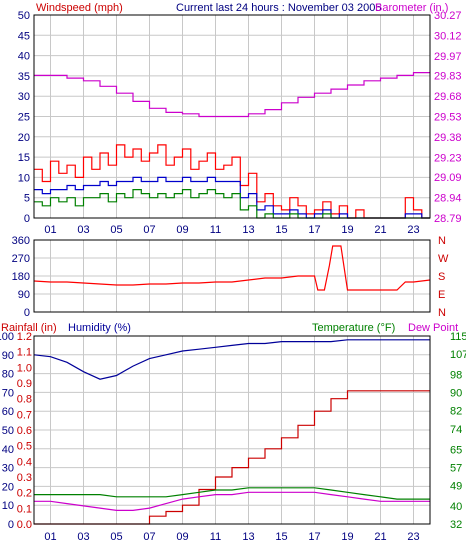 This screenshot has width=466, height=553. What do you see at coordinates (24, 57) in the screenshot?
I see `wind-tick-label: 40` at bounding box center [24, 57].